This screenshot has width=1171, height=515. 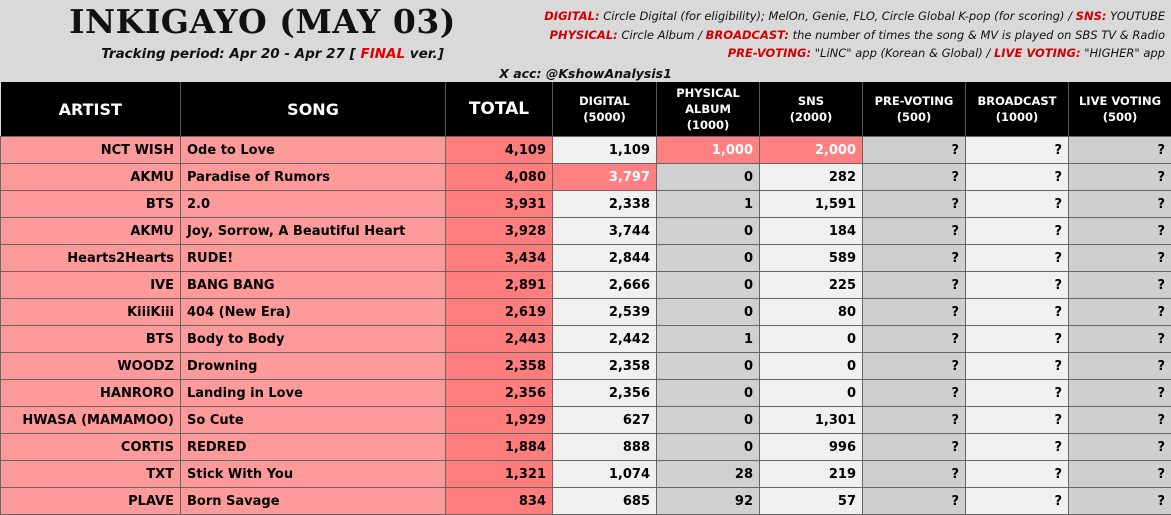 I want to click on total-cell: 3,434, so click(x=499, y=258).